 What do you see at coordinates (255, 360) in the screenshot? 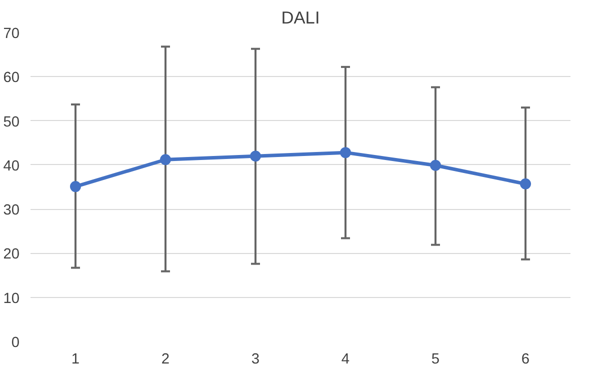
I see `x-tick-label: 3` at bounding box center [255, 360].